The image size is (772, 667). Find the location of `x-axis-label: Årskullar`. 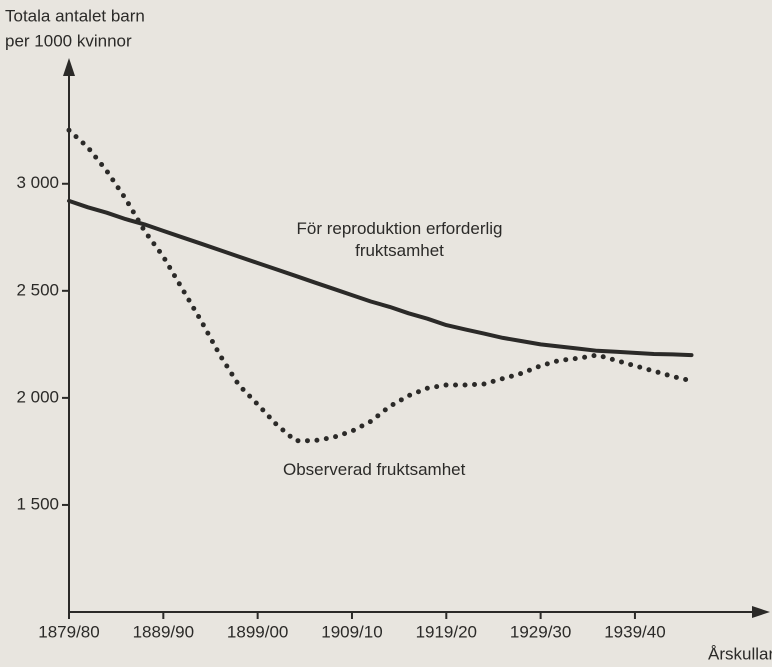

x-axis-label: Årskullar is located at coordinates (740, 653).